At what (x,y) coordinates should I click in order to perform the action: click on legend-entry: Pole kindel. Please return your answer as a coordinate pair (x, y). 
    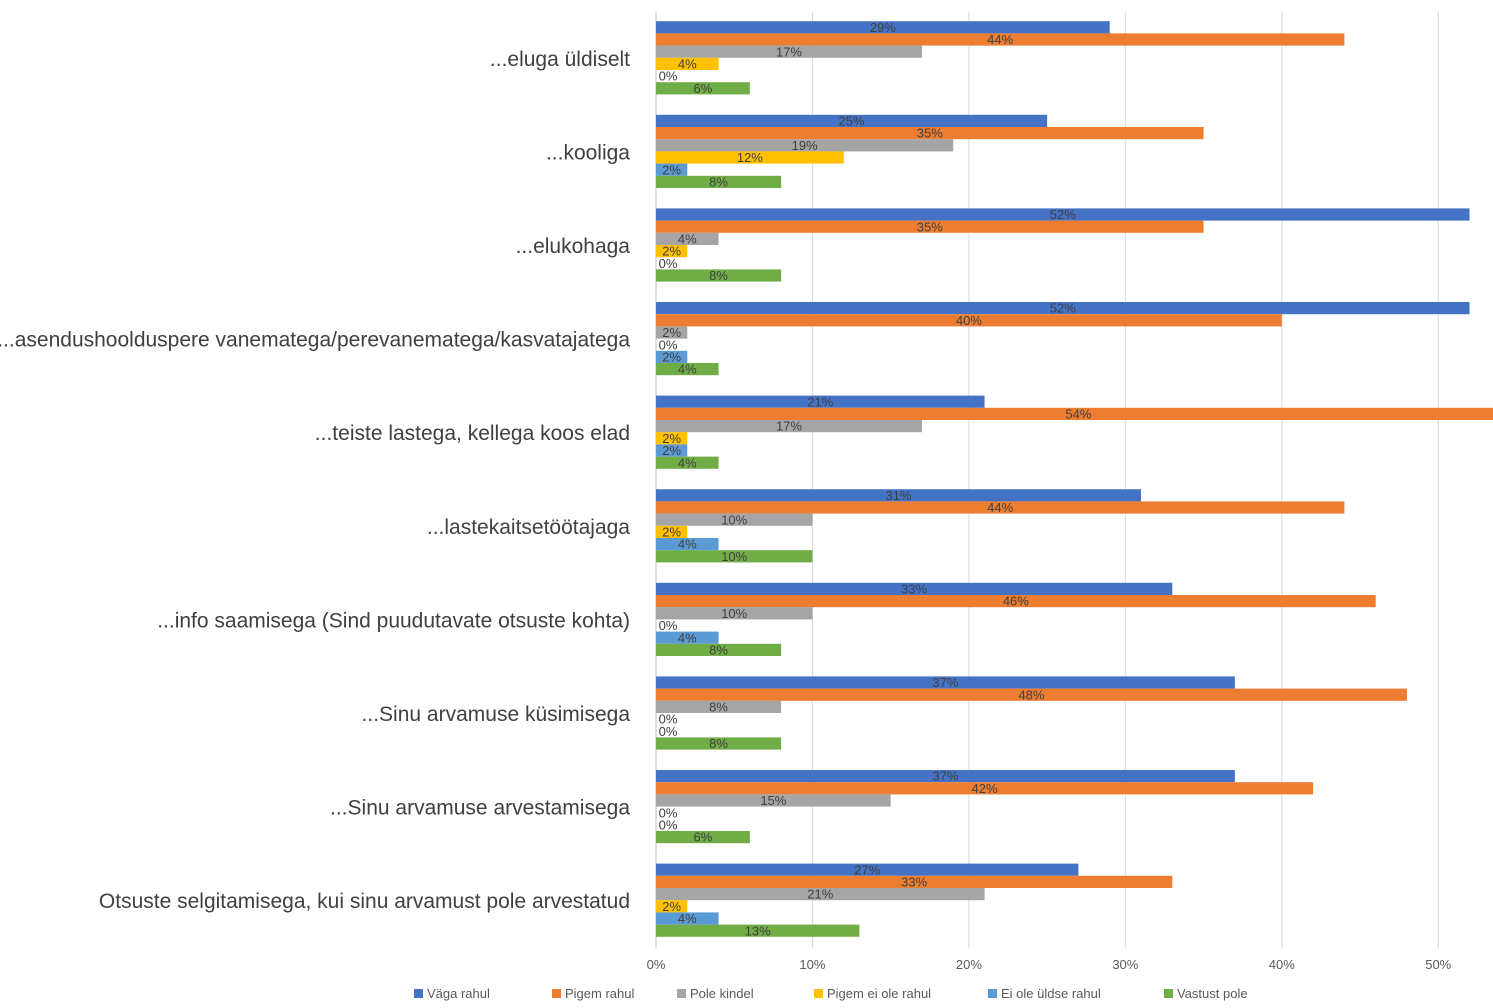
    Looking at the image, I should click on (722, 993).